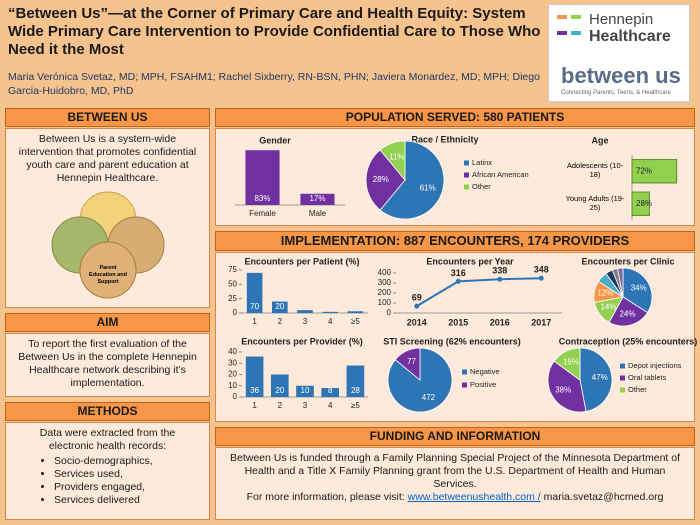  I want to click on data-label: 47%, so click(600, 377).